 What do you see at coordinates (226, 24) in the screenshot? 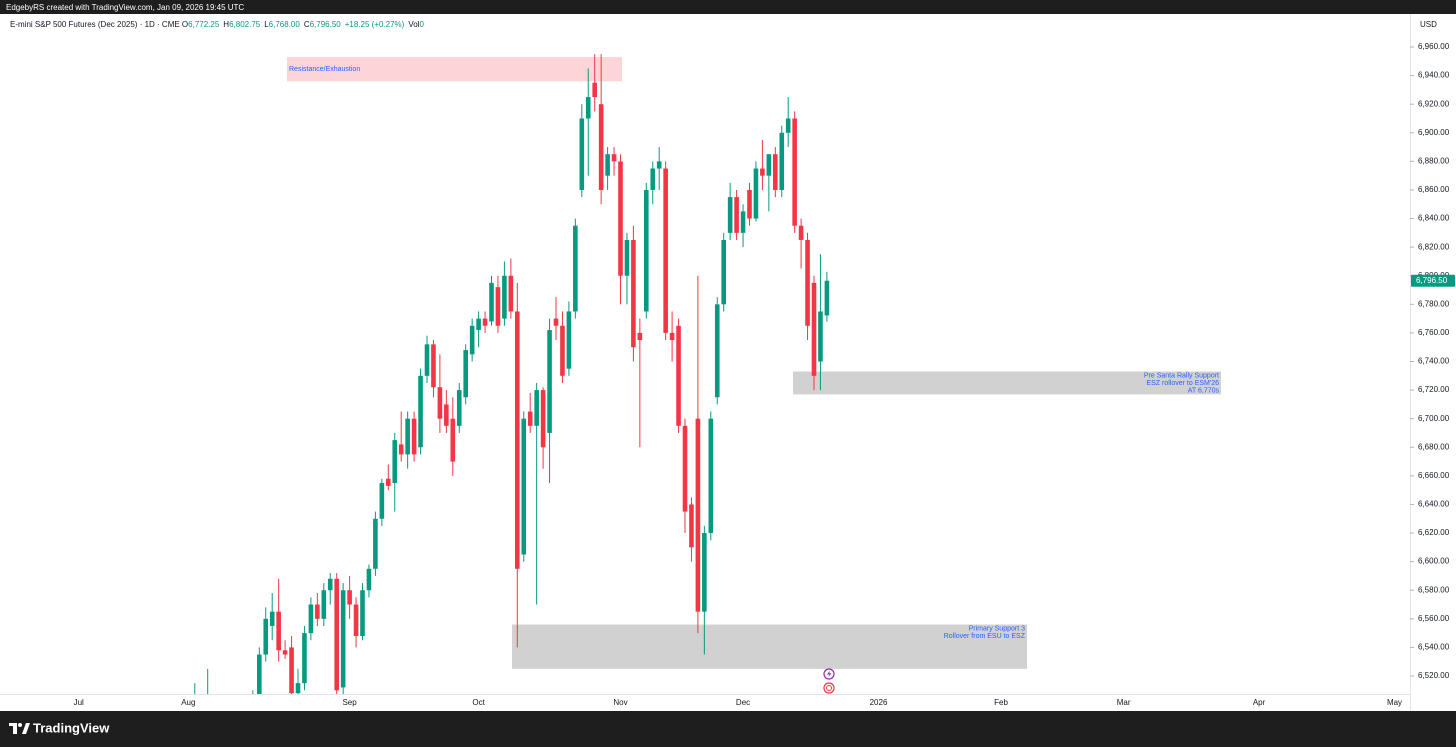
I see `quote-label: H` at bounding box center [226, 24].